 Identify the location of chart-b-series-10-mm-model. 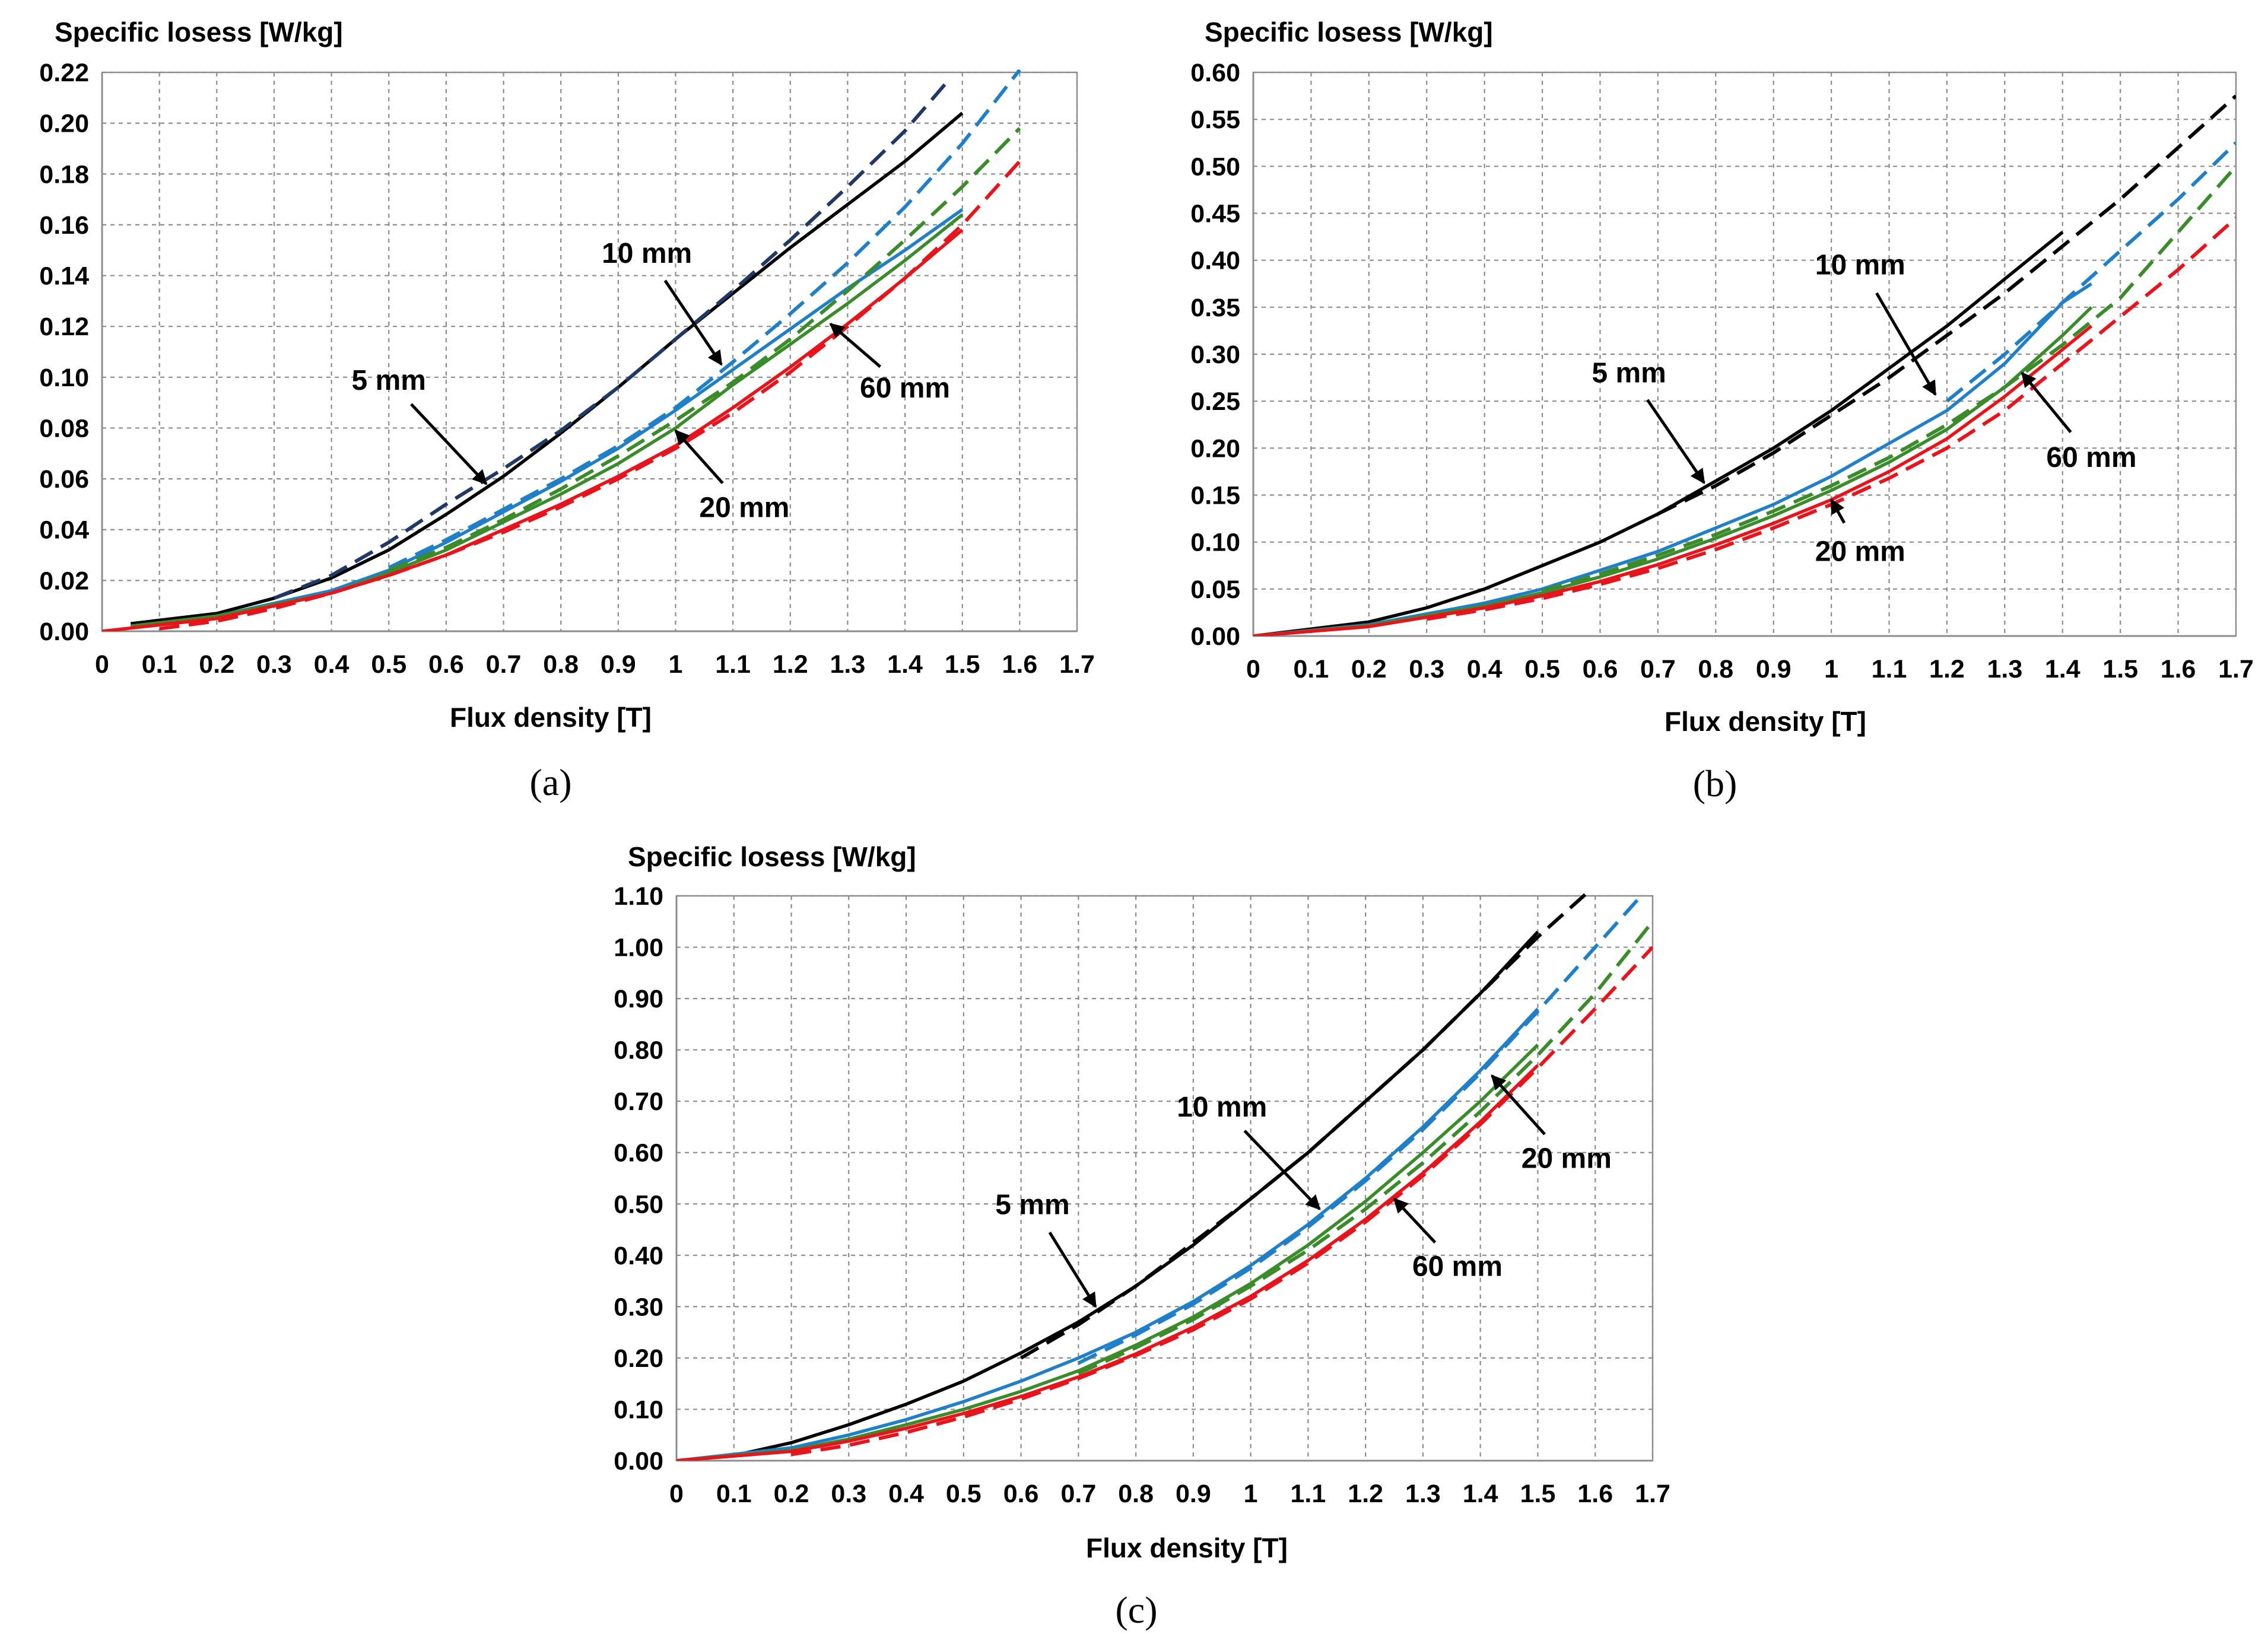
(2091, 272).